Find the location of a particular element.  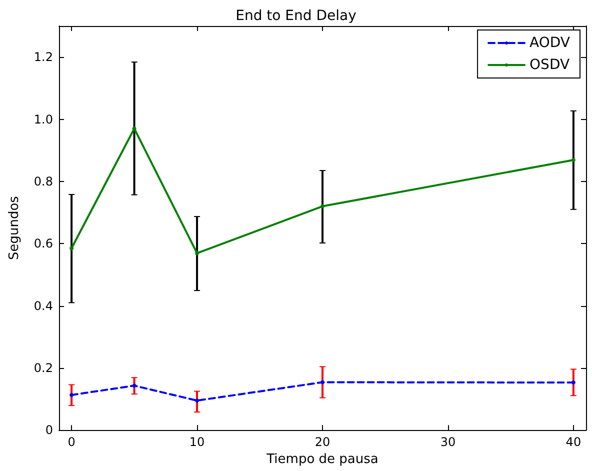

legend-label: OSDV is located at coordinates (550, 65).